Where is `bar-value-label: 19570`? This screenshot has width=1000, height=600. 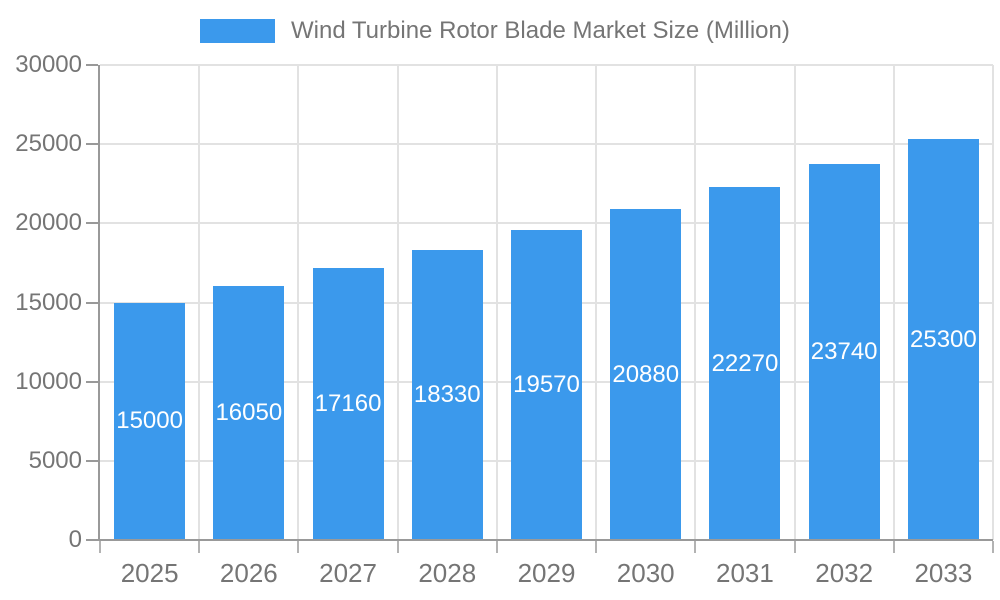
bar-value-label: 19570 is located at coordinates (546, 385).